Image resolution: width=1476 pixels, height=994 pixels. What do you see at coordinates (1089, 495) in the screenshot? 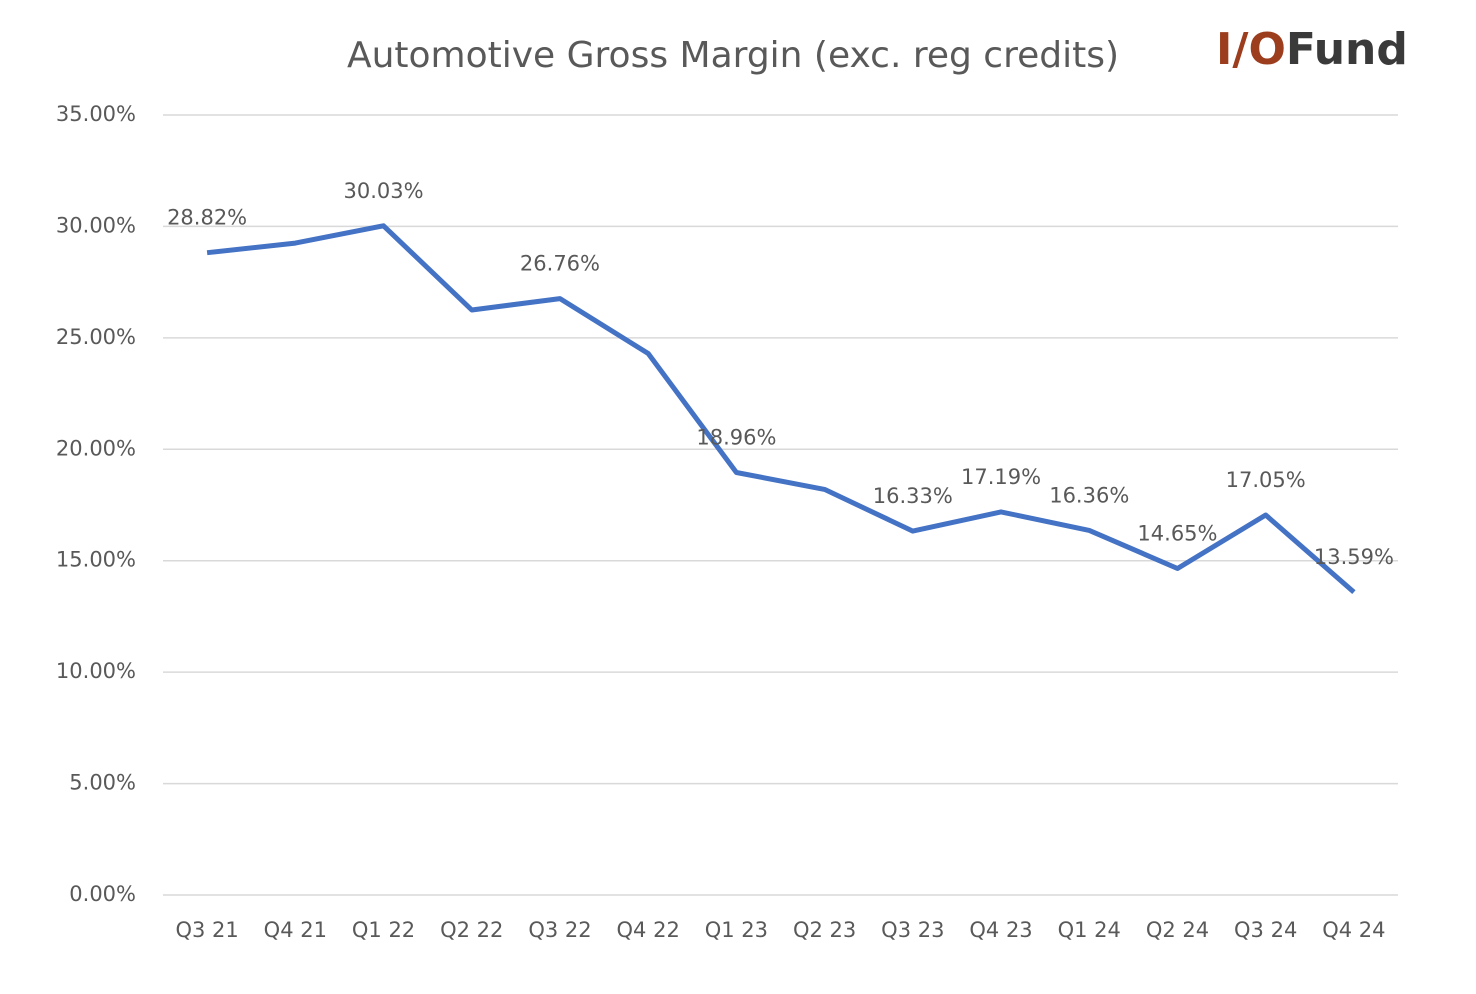
I see `data-label: 16.36%` at bounding box center [1089, 495].